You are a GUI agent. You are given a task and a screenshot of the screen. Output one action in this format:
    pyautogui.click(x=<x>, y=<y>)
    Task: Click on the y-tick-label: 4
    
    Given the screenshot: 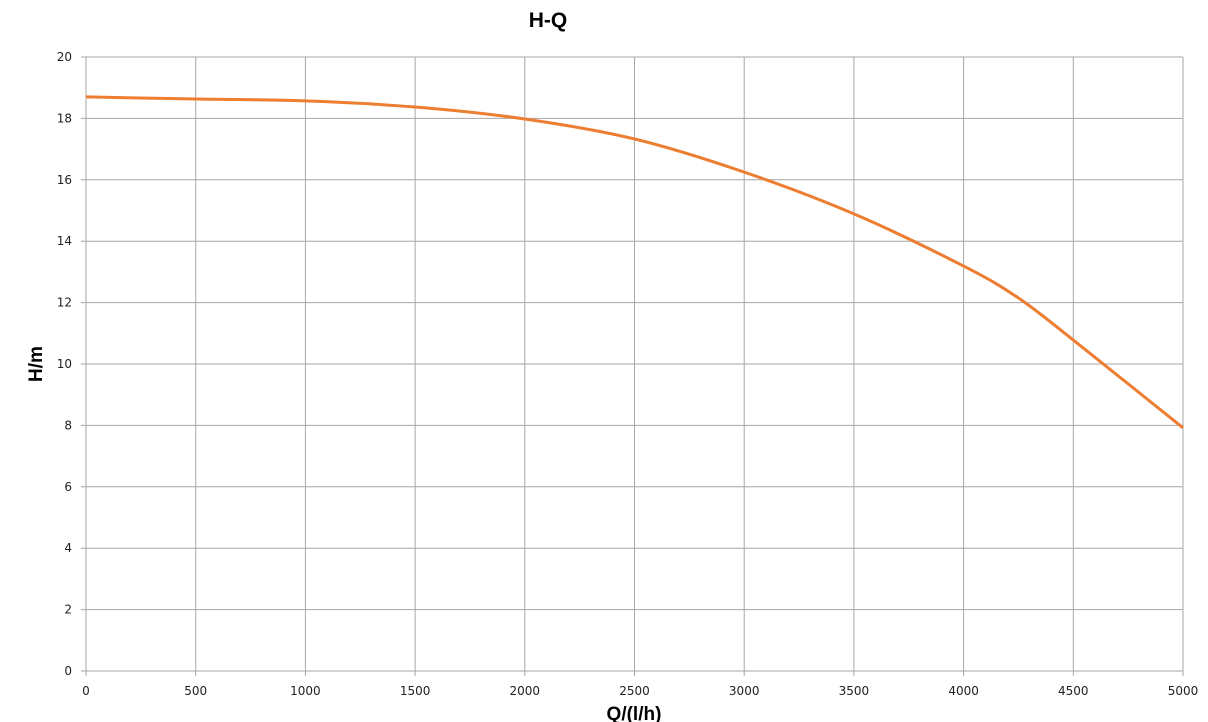 What is the action you would take?
    pyautogui.click(x=68, y=548)
    